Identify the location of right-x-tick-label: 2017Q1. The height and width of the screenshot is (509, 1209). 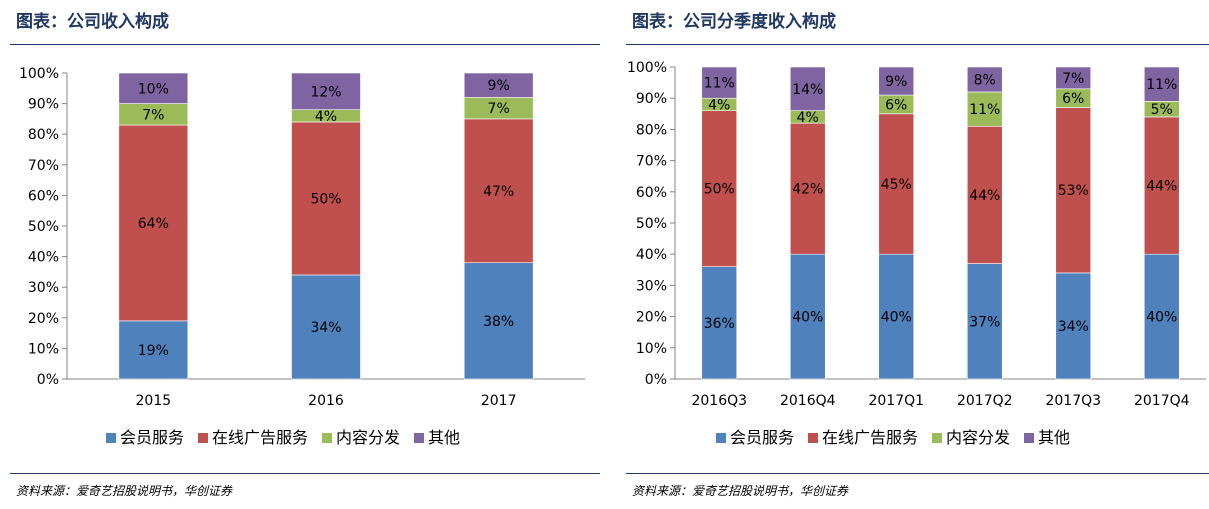
(896, 401).